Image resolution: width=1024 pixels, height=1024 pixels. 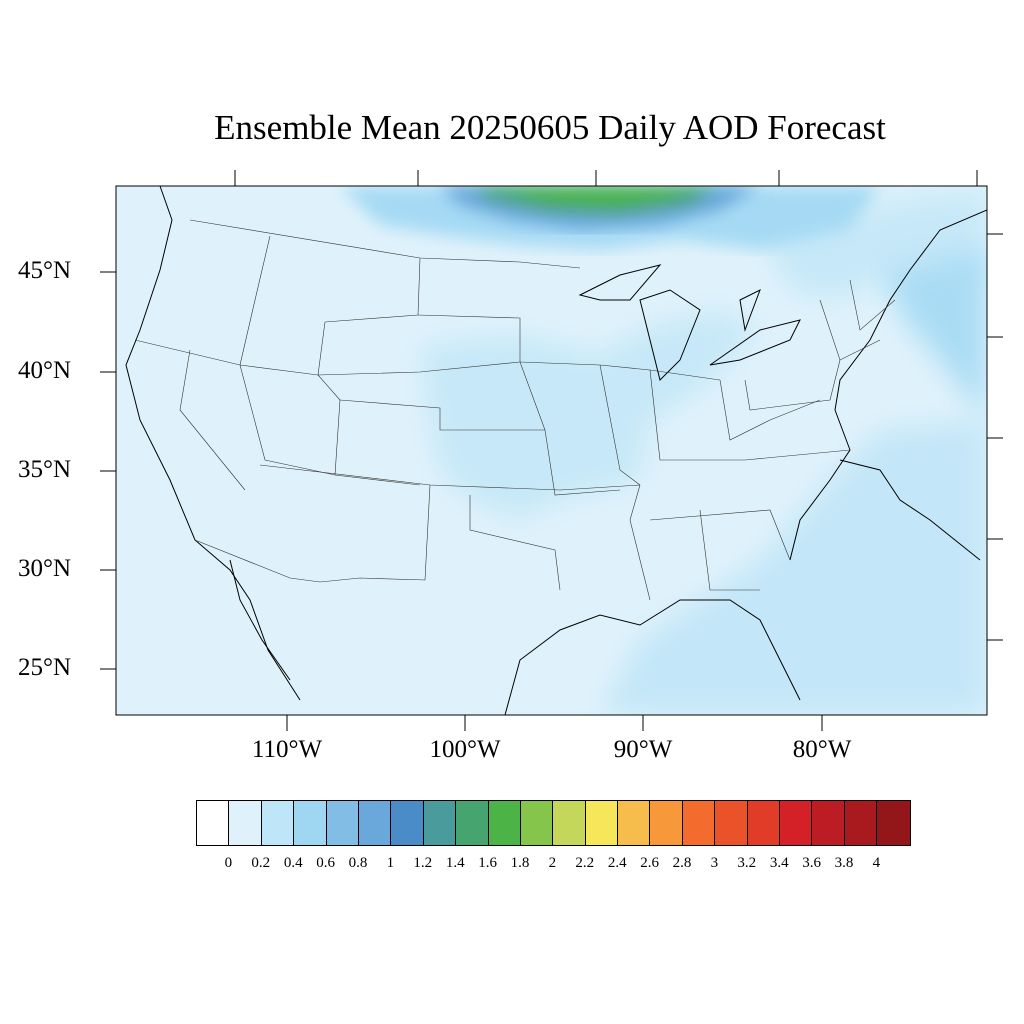 What do you see at coordinates (44, 271) in the screenshot?
I see `lat-label-45: 45°N` at bounding box center [44, 271].